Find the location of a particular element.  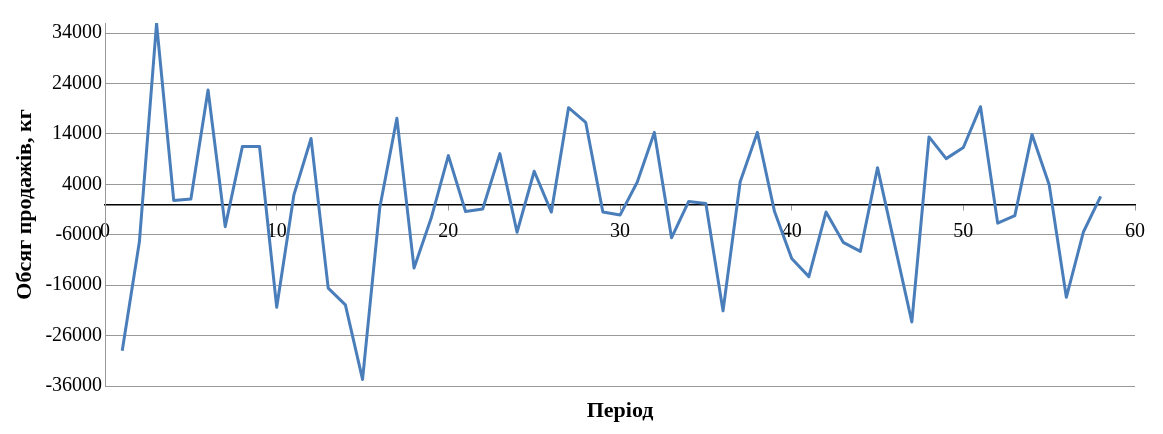

y-tick-label: 24000 is located at coordinates (77, 81).